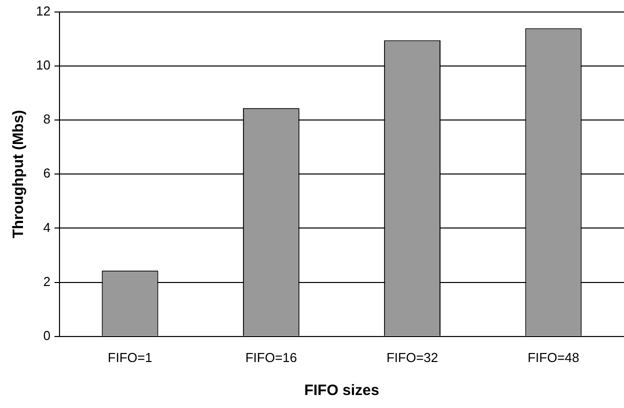 This screenshot has height=408, width=624. What do you see at coordinates (43, 10) in the screenshot?
I see `y-tick-label: 12` at bounding box center [43, 10].